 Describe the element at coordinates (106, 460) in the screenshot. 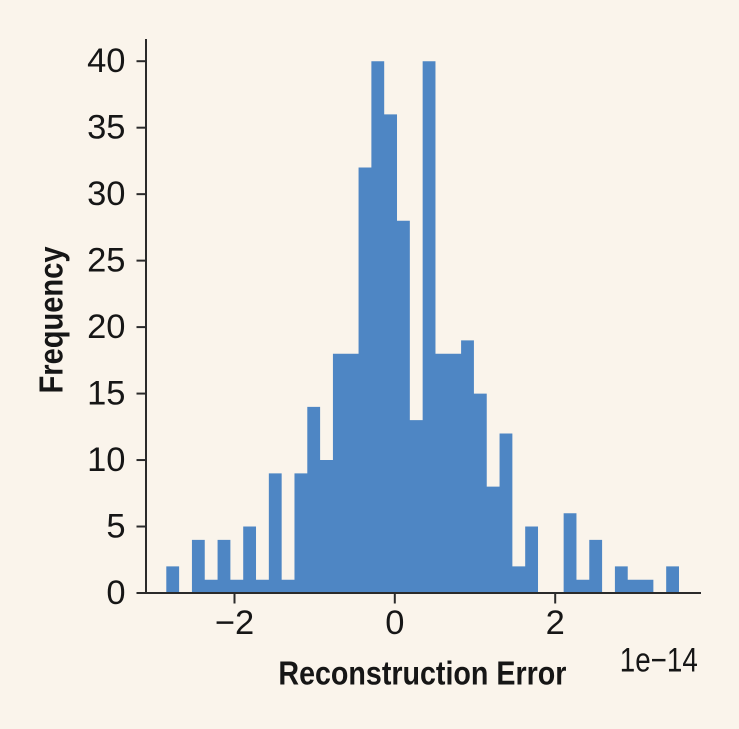

I see `svg-text: 10` at that location.